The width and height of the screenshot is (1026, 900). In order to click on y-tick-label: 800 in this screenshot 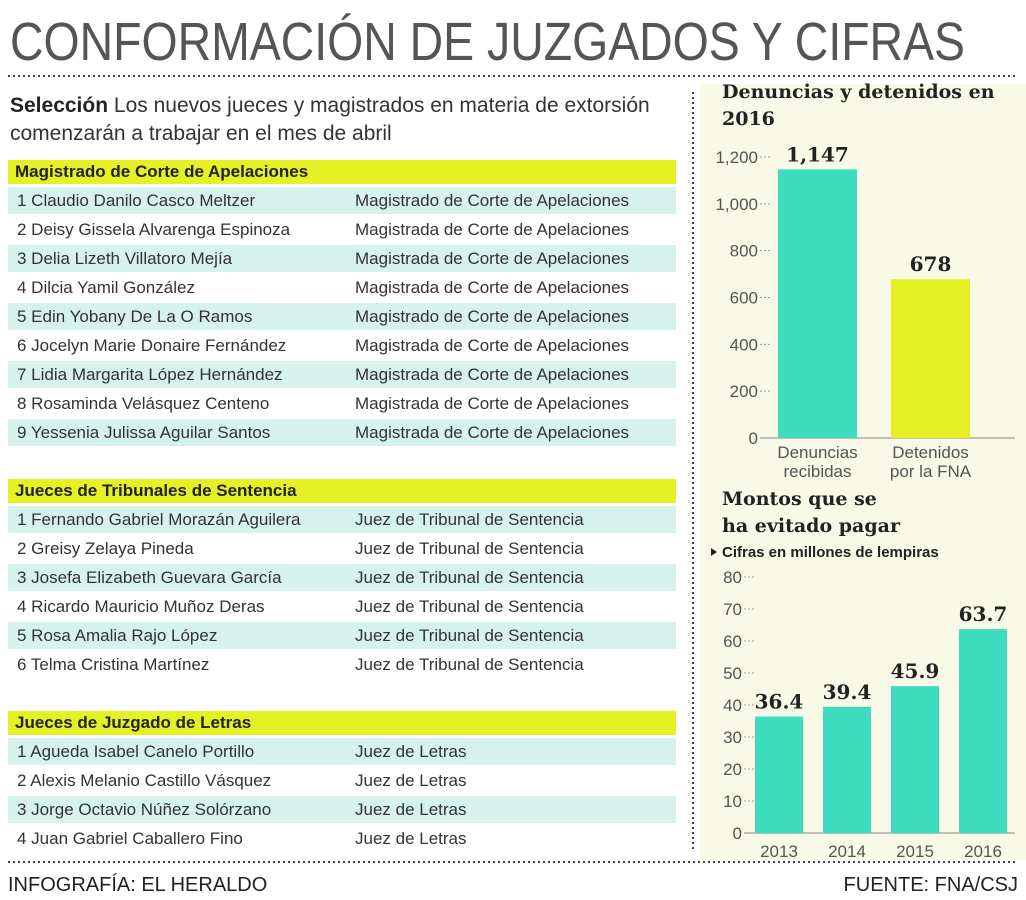, I will do `click(744, 251)`.